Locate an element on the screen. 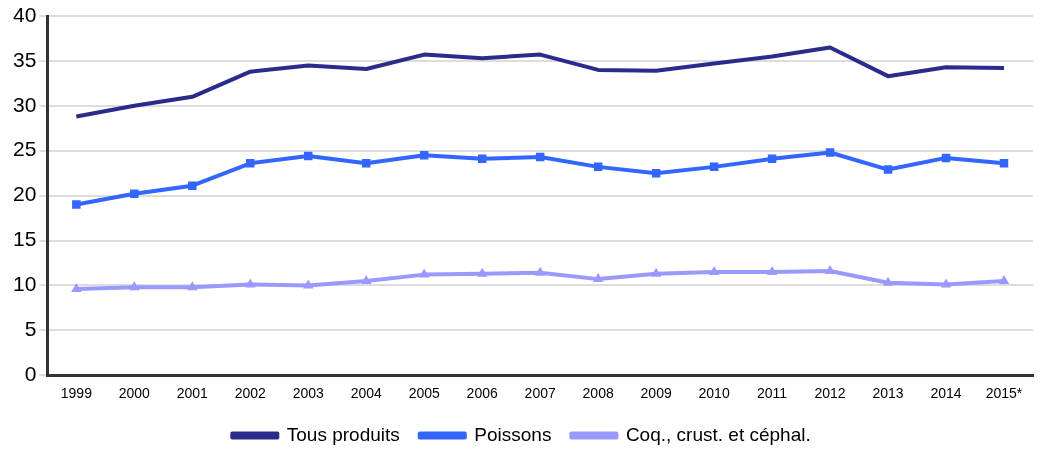  y-tick-label: 5 is located at coordinates (30, 329).